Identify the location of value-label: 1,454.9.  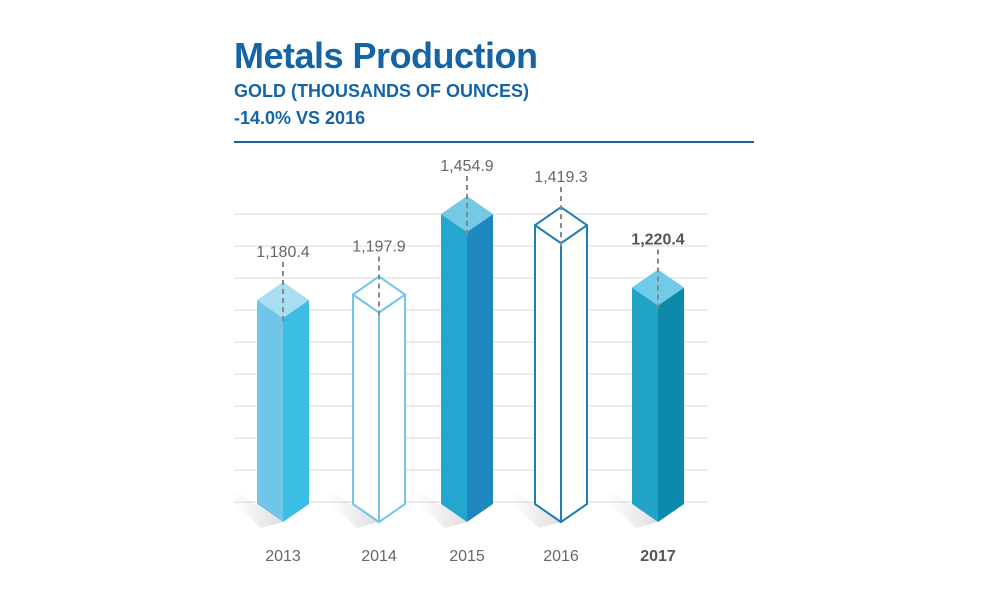
(466, 166).